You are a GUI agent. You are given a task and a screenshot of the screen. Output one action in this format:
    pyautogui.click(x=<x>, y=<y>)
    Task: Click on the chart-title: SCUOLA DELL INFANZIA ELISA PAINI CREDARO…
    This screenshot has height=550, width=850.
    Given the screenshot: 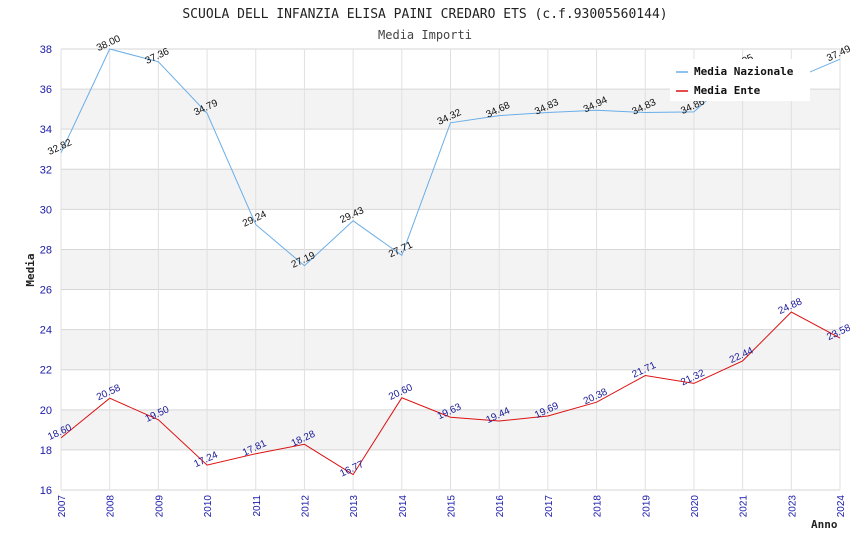 What is the action you would take?
    pyautogui.click(x=424, y=14)
    